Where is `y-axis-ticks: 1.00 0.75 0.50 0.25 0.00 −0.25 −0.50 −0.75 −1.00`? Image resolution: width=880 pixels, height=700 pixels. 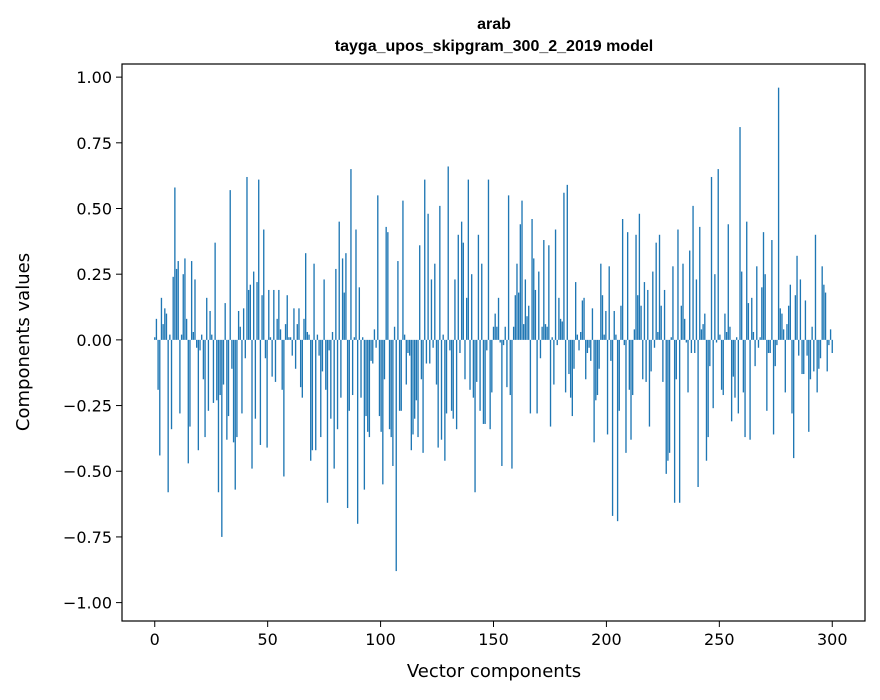
y-axis-ticks: 1.00 0.75 0.50 0.25 0.00 −0.25 −0.50 −0.75 −1.00 is located at coordinates (92, 340).